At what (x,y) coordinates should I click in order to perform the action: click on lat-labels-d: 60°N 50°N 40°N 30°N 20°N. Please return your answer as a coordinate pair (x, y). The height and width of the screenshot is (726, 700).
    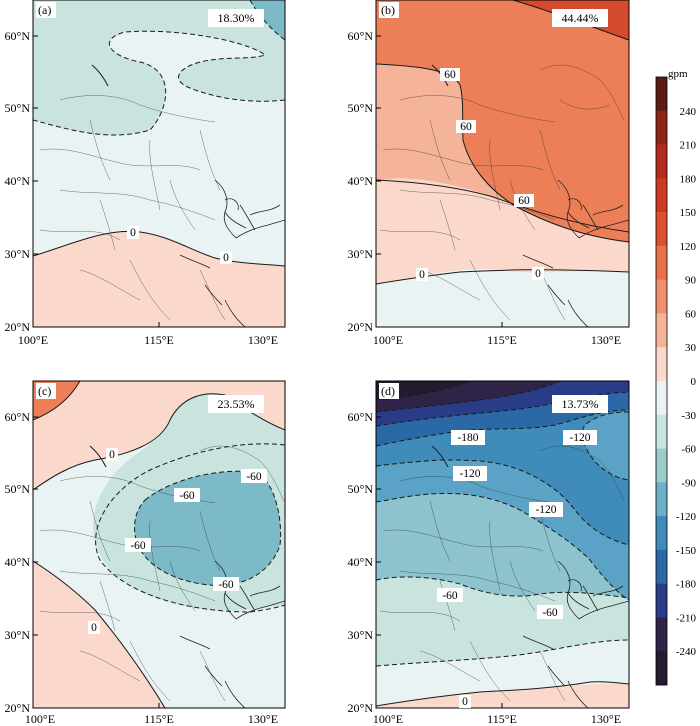
    Looking at the image, I should click on (361, 562).